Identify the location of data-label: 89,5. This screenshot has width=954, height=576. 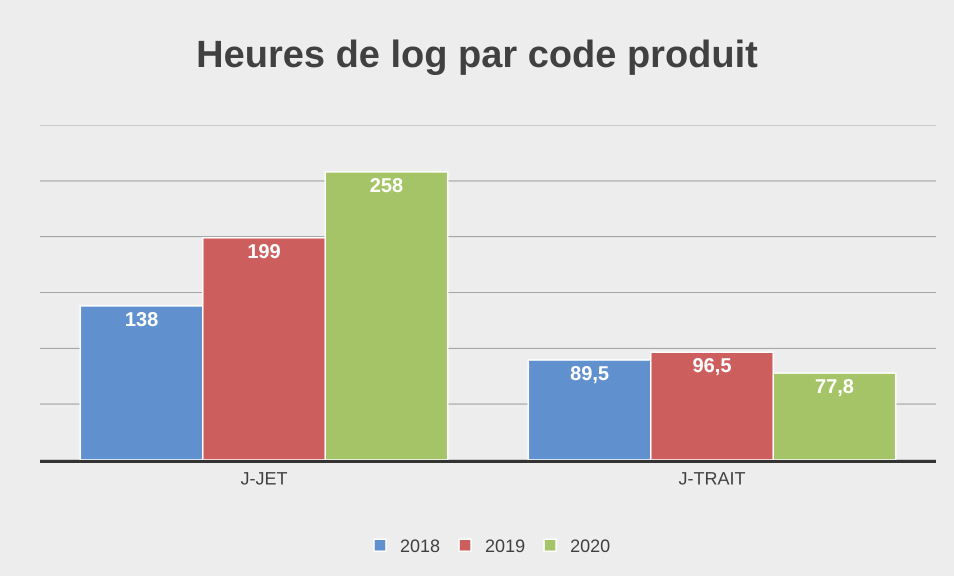
(590, 374).